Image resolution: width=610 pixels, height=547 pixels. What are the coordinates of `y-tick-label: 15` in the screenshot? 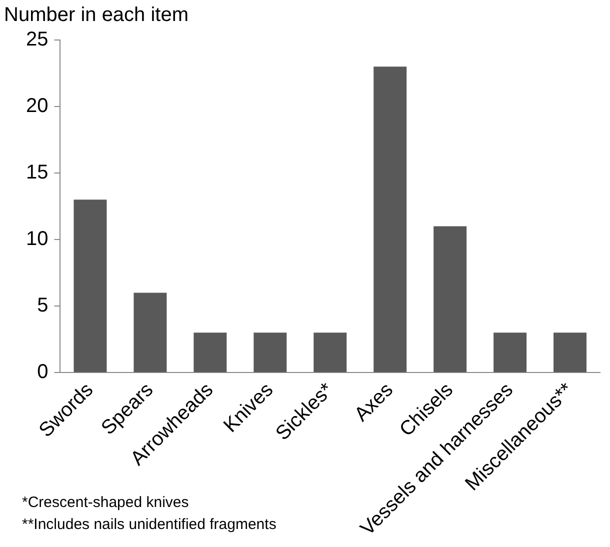 It's located at (37, 173).